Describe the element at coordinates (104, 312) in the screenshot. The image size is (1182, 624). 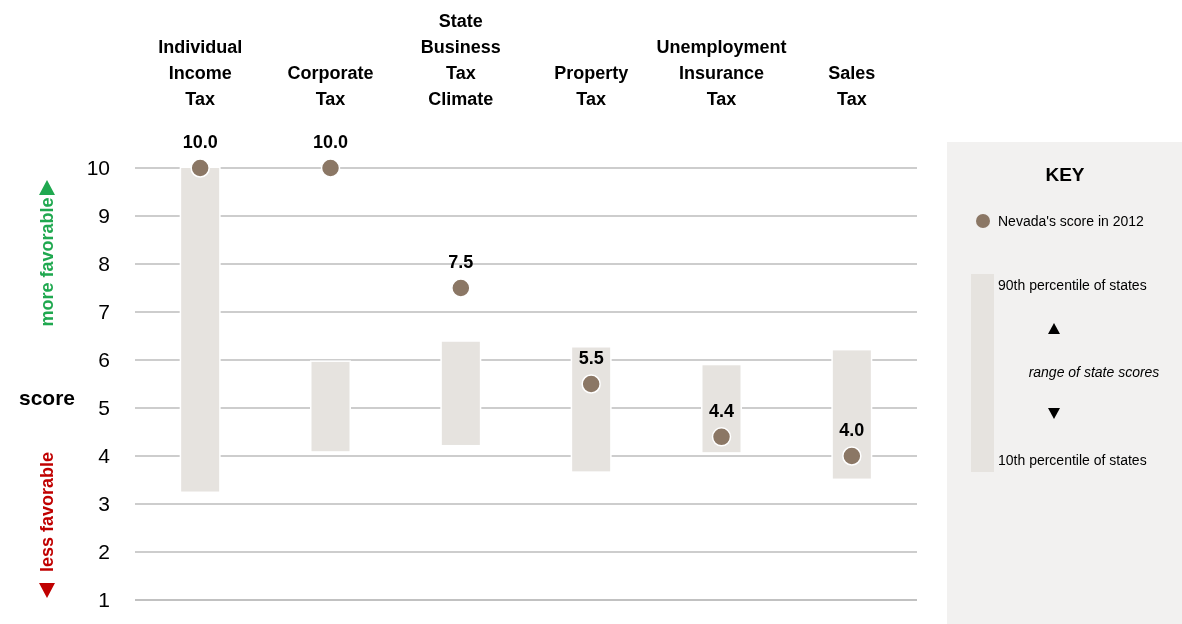
I see `y-tick-label: 7` at that location.